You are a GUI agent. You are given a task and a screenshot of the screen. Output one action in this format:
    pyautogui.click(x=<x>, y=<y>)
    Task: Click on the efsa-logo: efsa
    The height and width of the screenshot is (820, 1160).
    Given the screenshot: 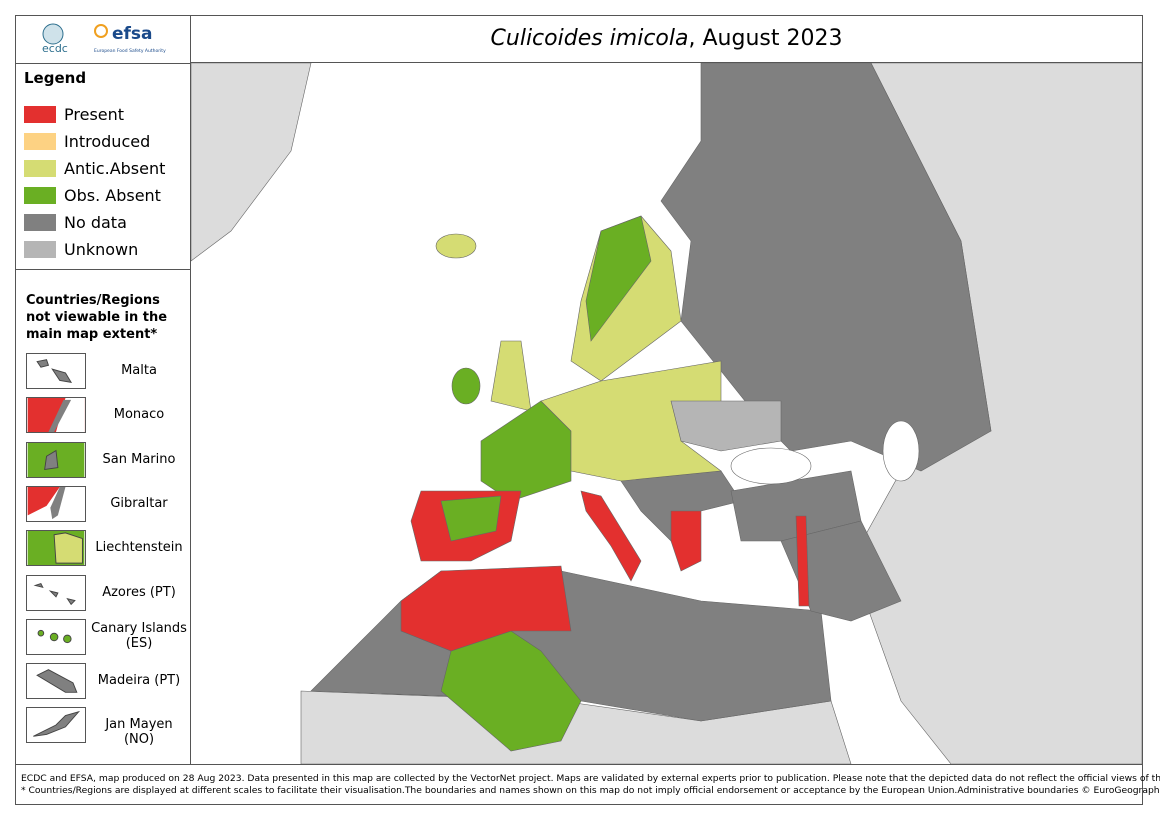 What is the action you would take?
    pyautogui.click(x=132, y=34)
    